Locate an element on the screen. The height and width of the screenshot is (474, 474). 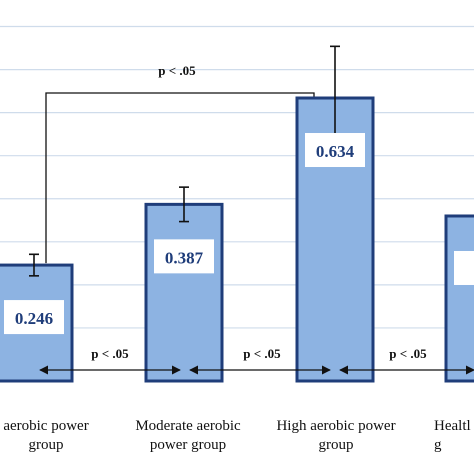
category-label: Healtl g is located at coordinates (452, 435).